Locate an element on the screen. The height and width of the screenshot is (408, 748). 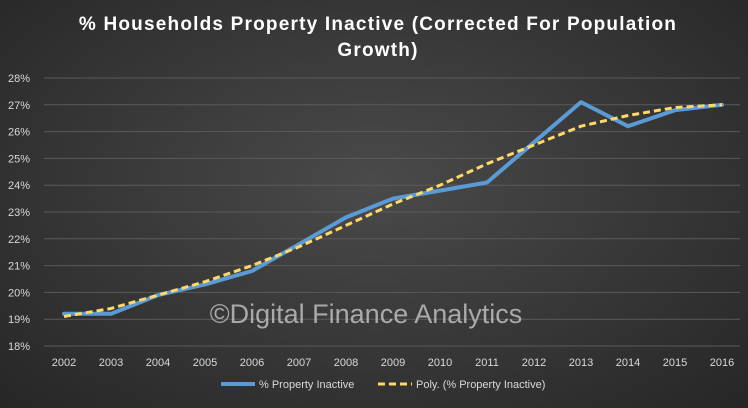
legend-label: % Property Inactive is located at coordinates (306, 385).